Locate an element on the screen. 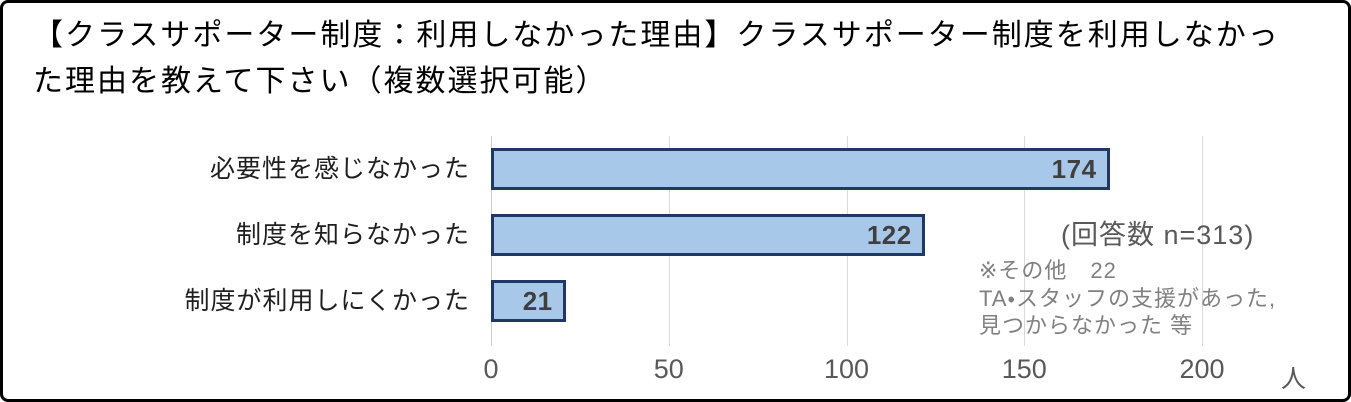  category-label-2: 制度を知らなかった is located at coordinates (352, 235).